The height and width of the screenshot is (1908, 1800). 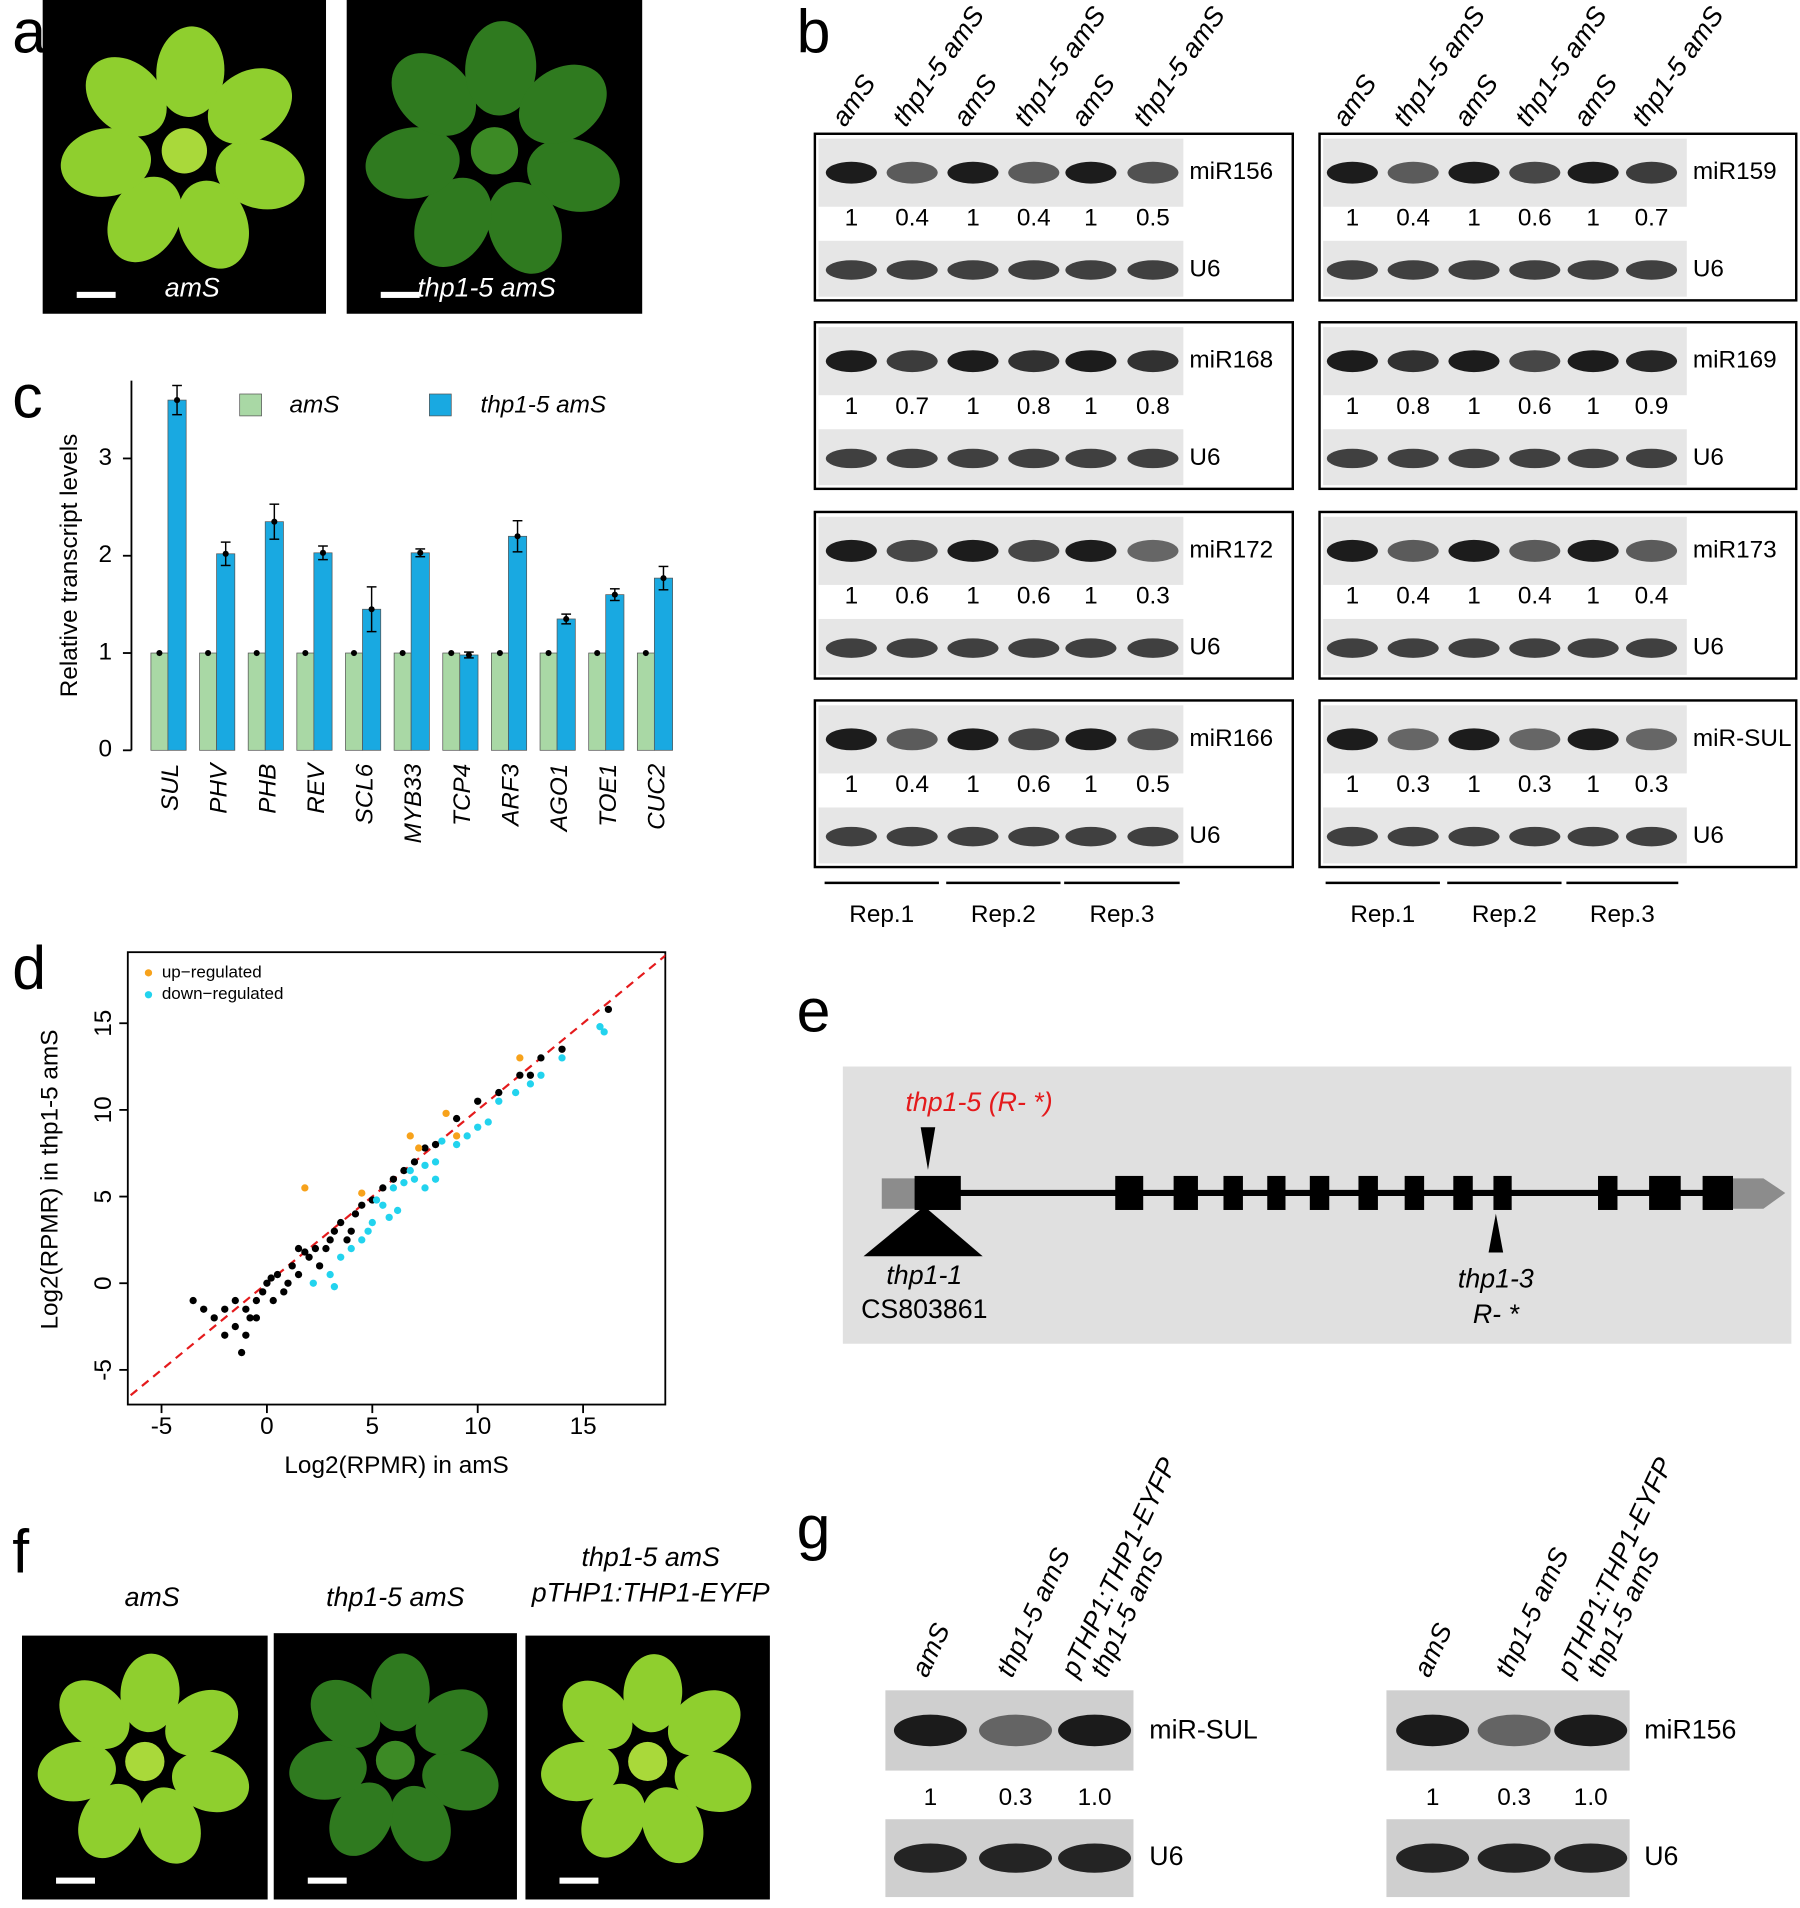 What do you see at coordinates (1231, 549) in the screenshot?
I see `blot-name: miR172` at bounding box center [1231, 549].